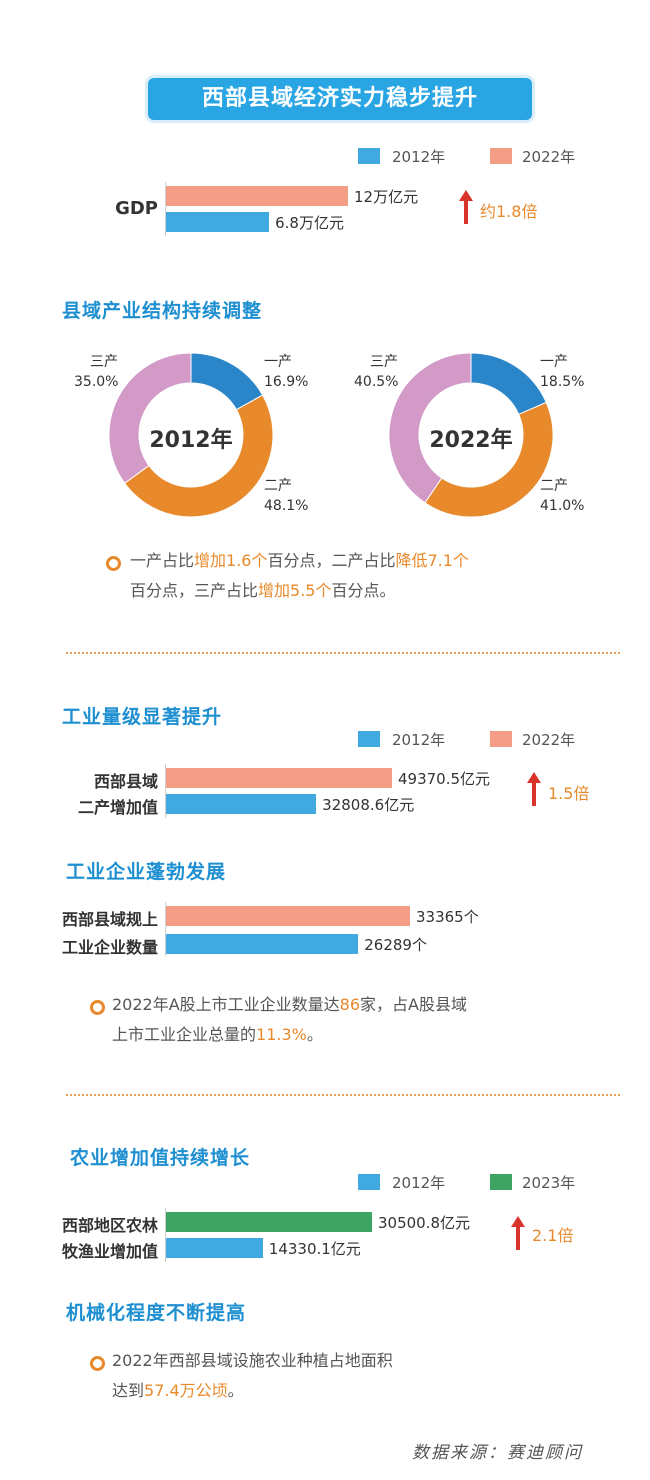 This screenshot has width=650, height=1480. I want to click on legend-label-2023: 2023年, so click(549, 1183).